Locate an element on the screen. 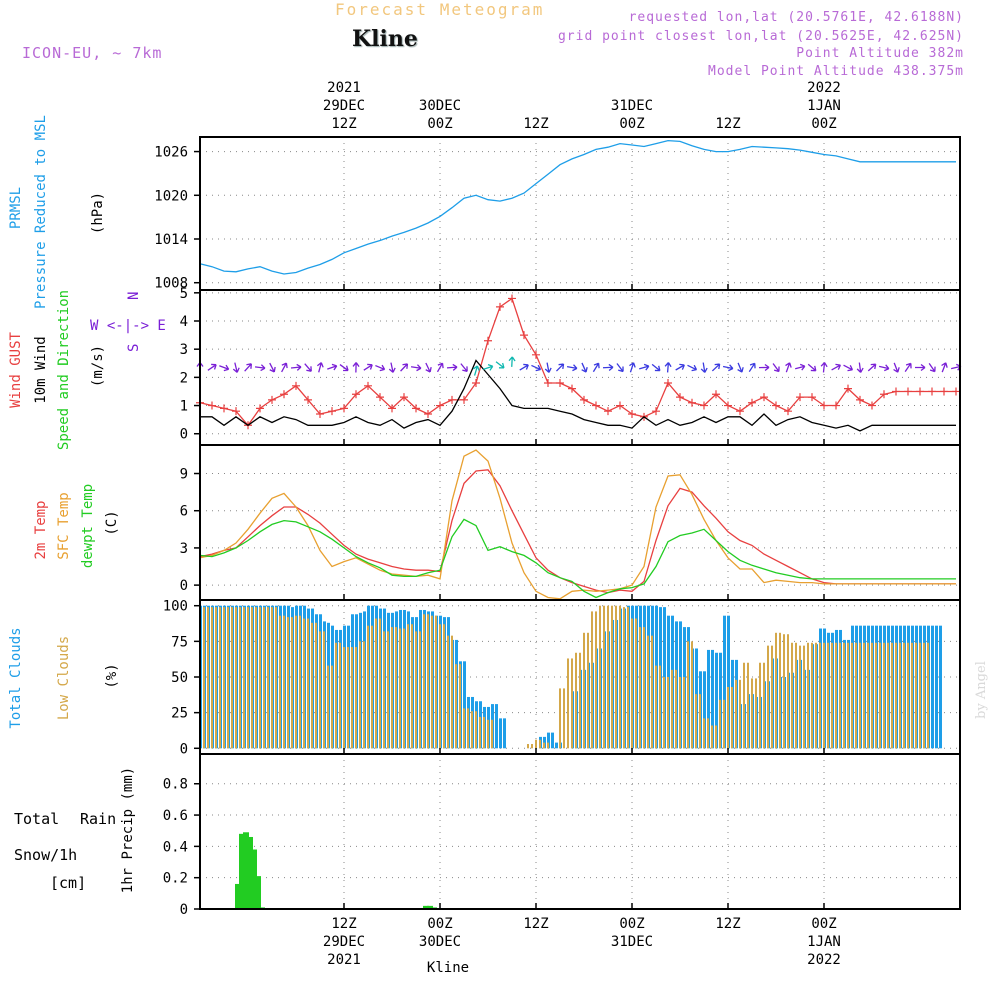  panel-frame-temperature is located at coordinates (580, 522).